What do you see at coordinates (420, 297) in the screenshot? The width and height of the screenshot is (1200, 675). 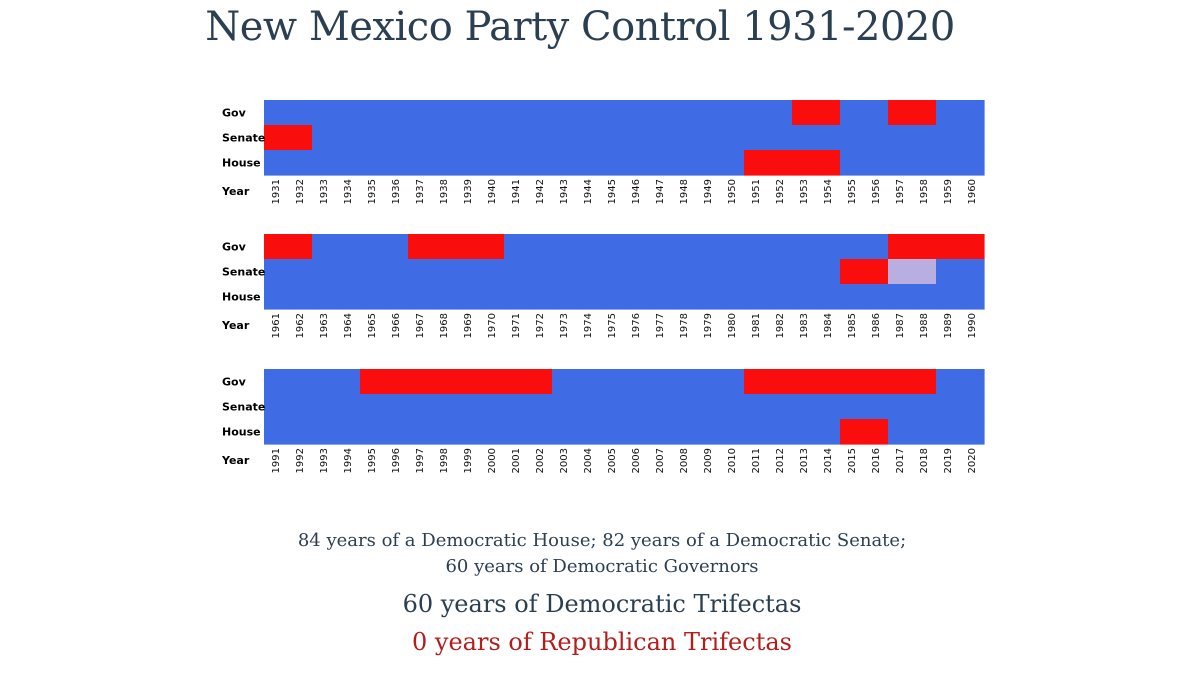 I see `cell-house-1967` at bounding box center [420, 297].